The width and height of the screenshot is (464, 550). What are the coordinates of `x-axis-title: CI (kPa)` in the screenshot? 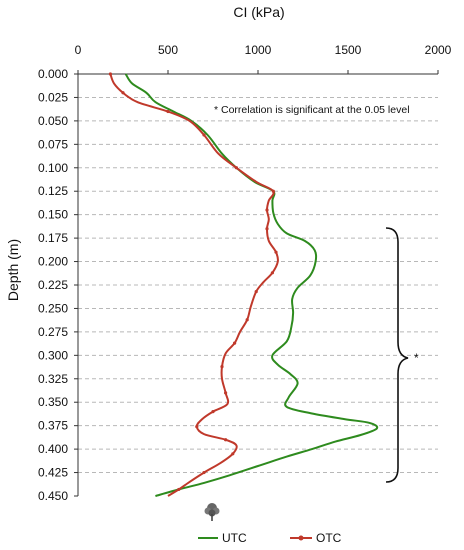 It's located at (258, 12).